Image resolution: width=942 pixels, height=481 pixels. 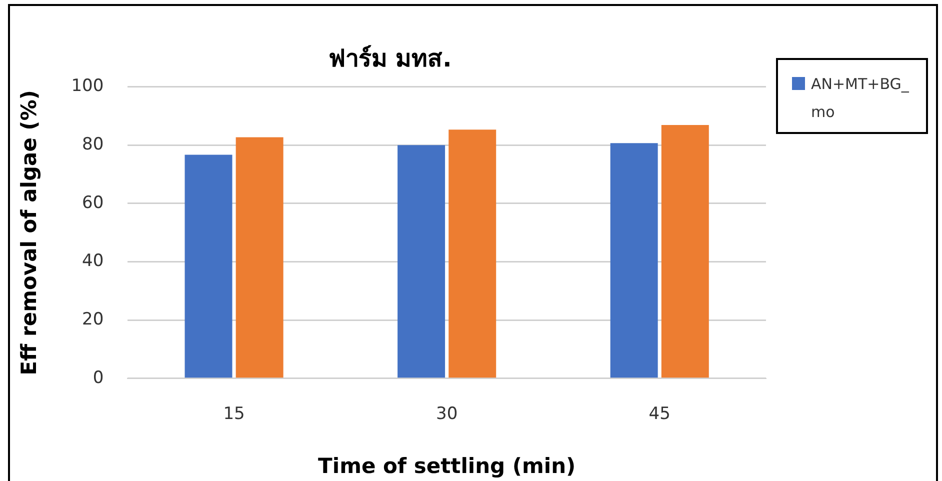 I want to click on y-tick-label: 100, so click(x=87, y=86).